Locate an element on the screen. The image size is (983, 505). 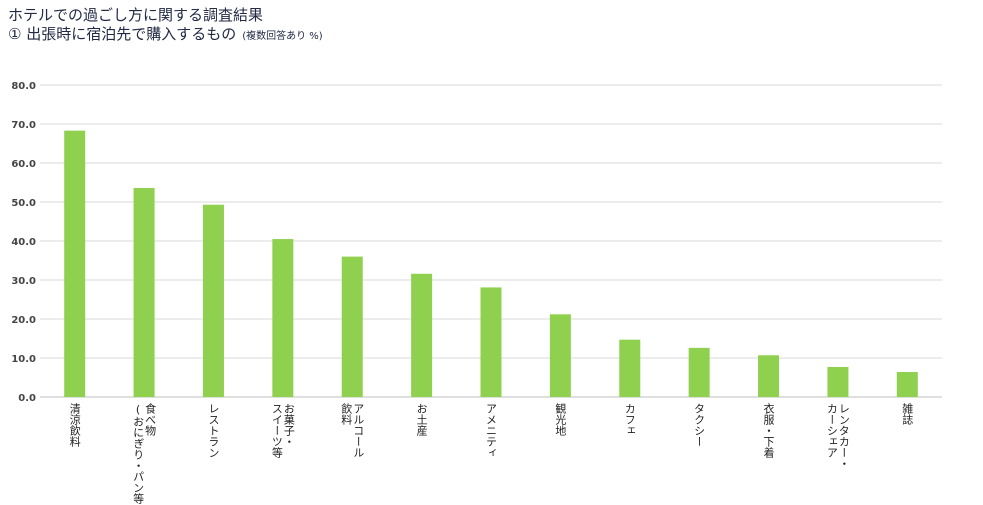
y-tick-label: 20.0 is located at coordinates (23, 320).